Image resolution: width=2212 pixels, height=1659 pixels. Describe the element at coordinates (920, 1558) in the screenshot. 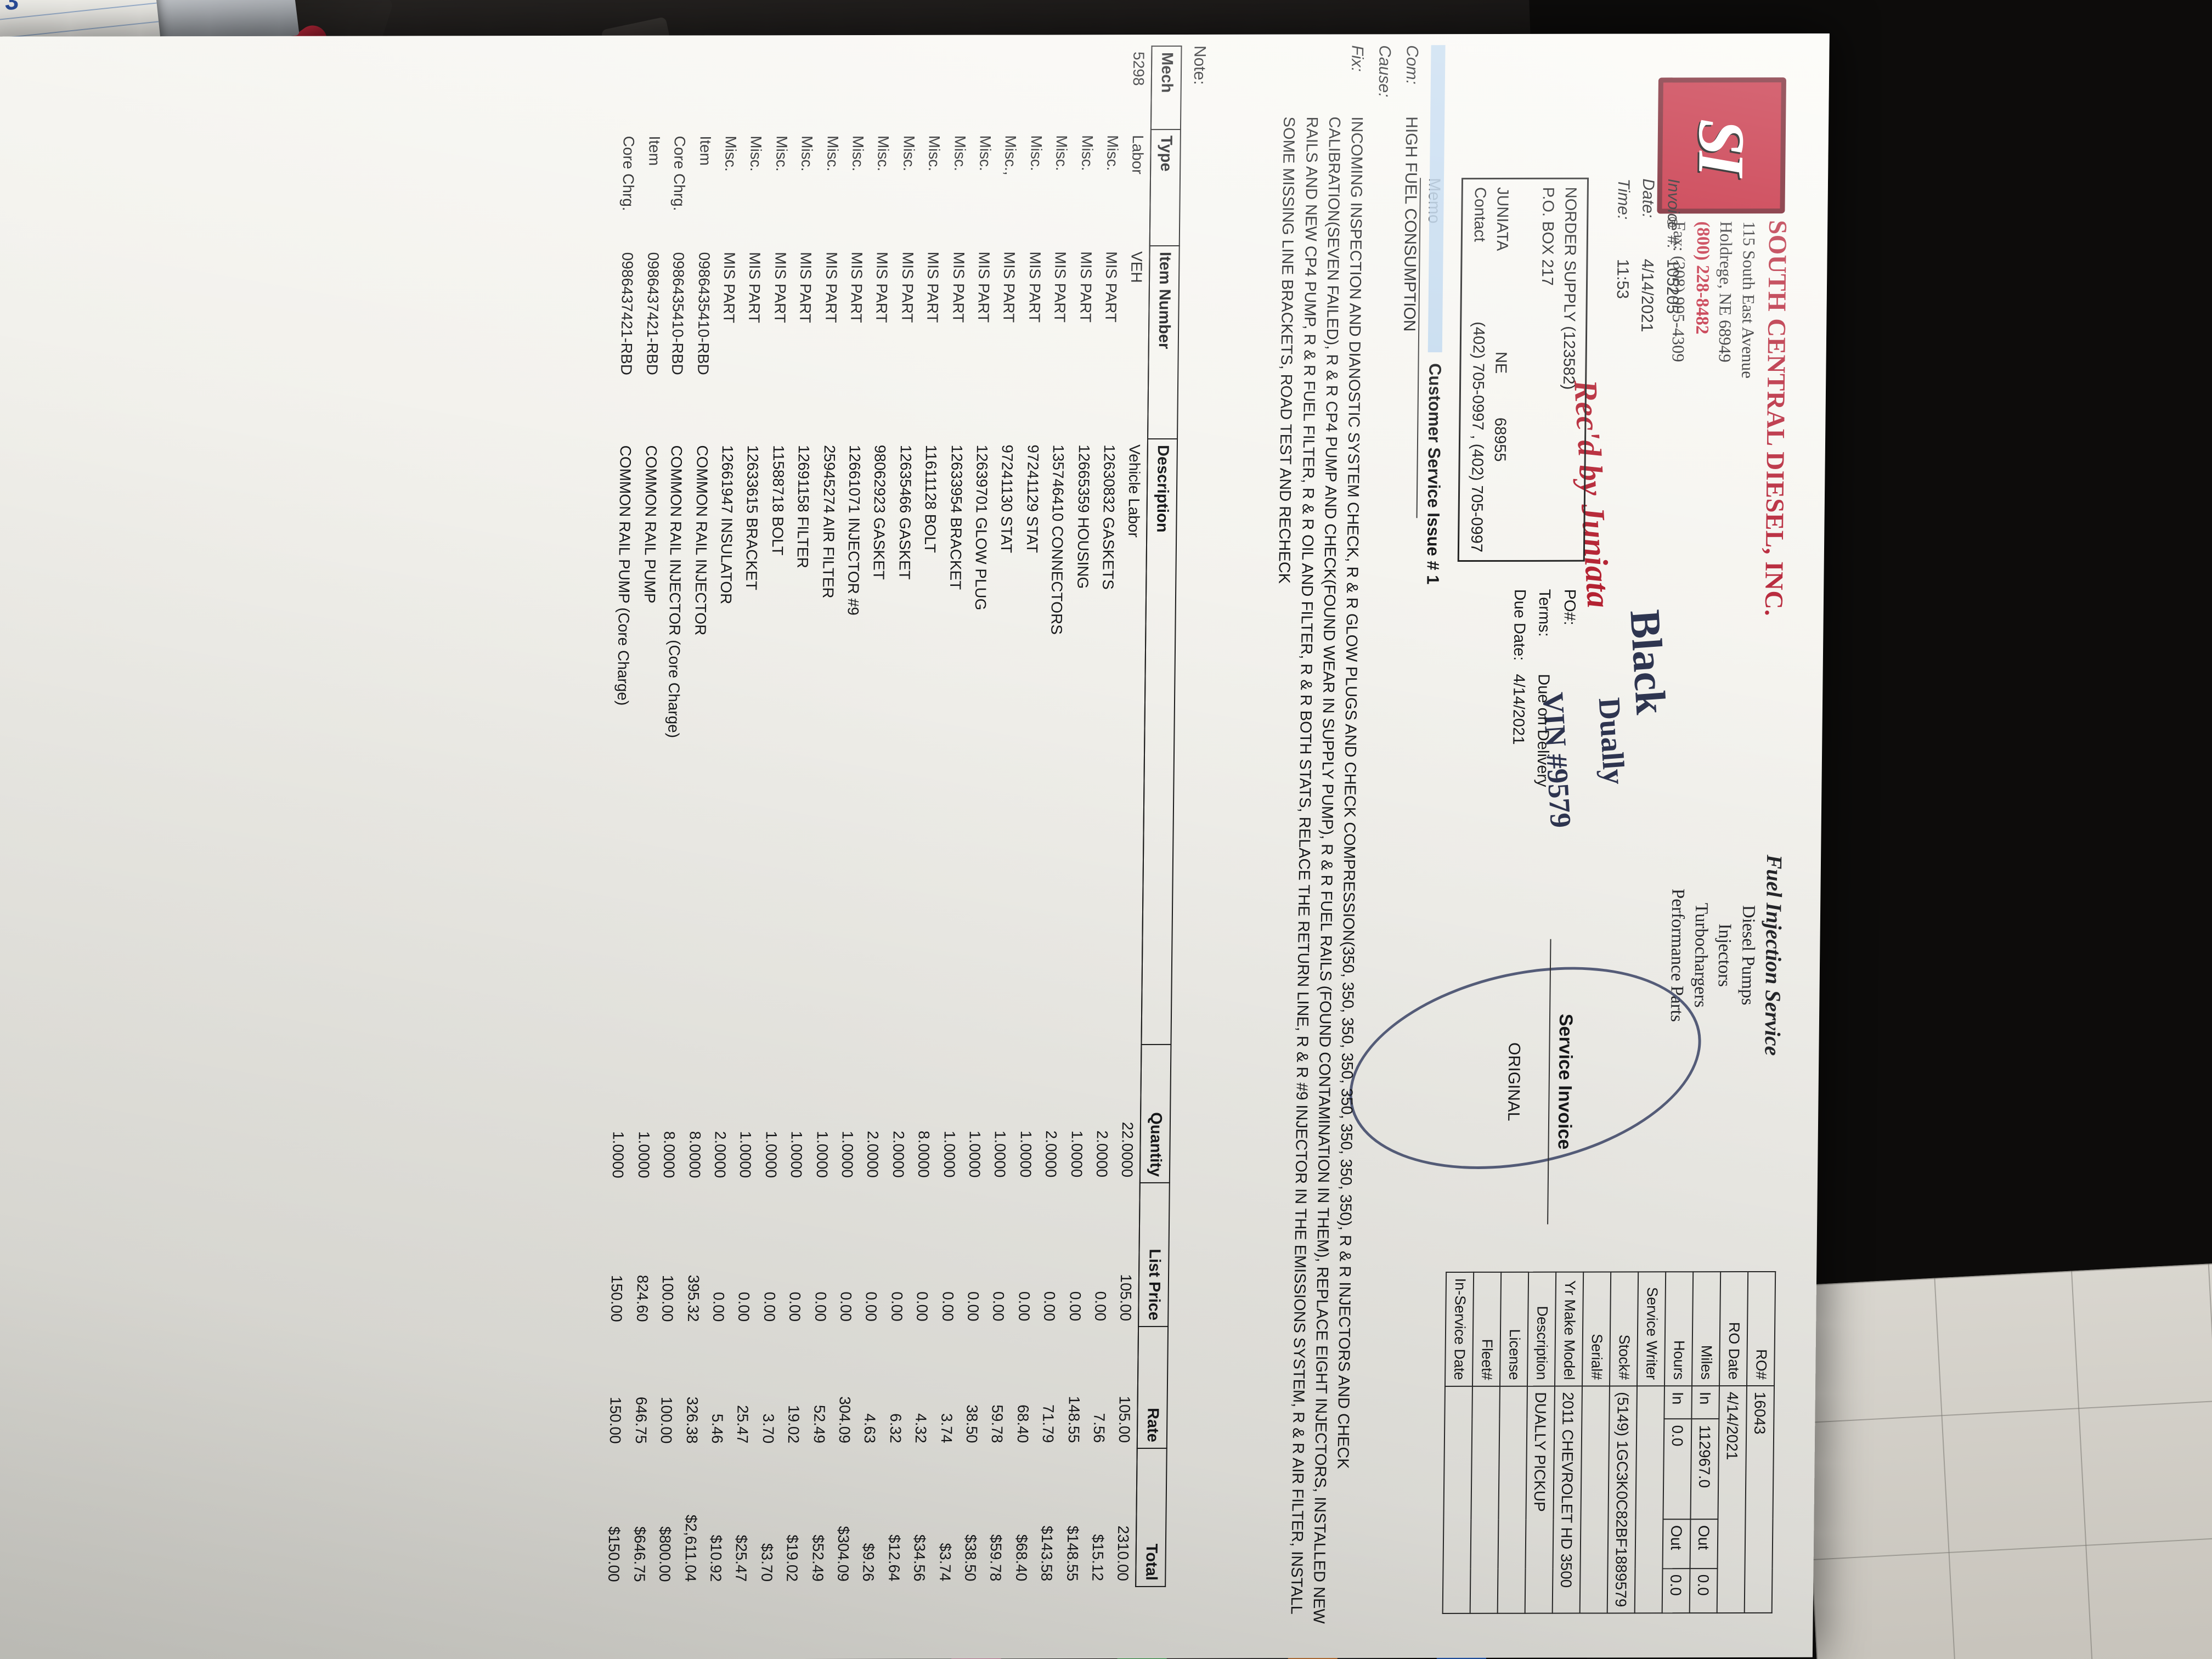

I see `line-item-total: $34.56` at that location.